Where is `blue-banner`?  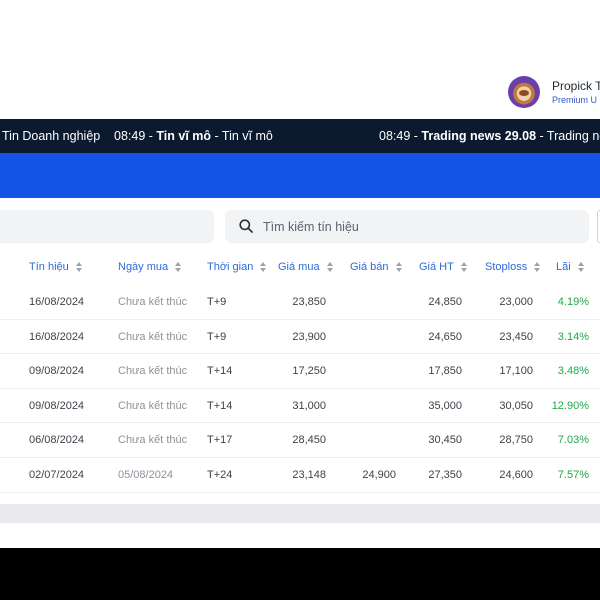 blue-banner is located at coordinates (300, 175).